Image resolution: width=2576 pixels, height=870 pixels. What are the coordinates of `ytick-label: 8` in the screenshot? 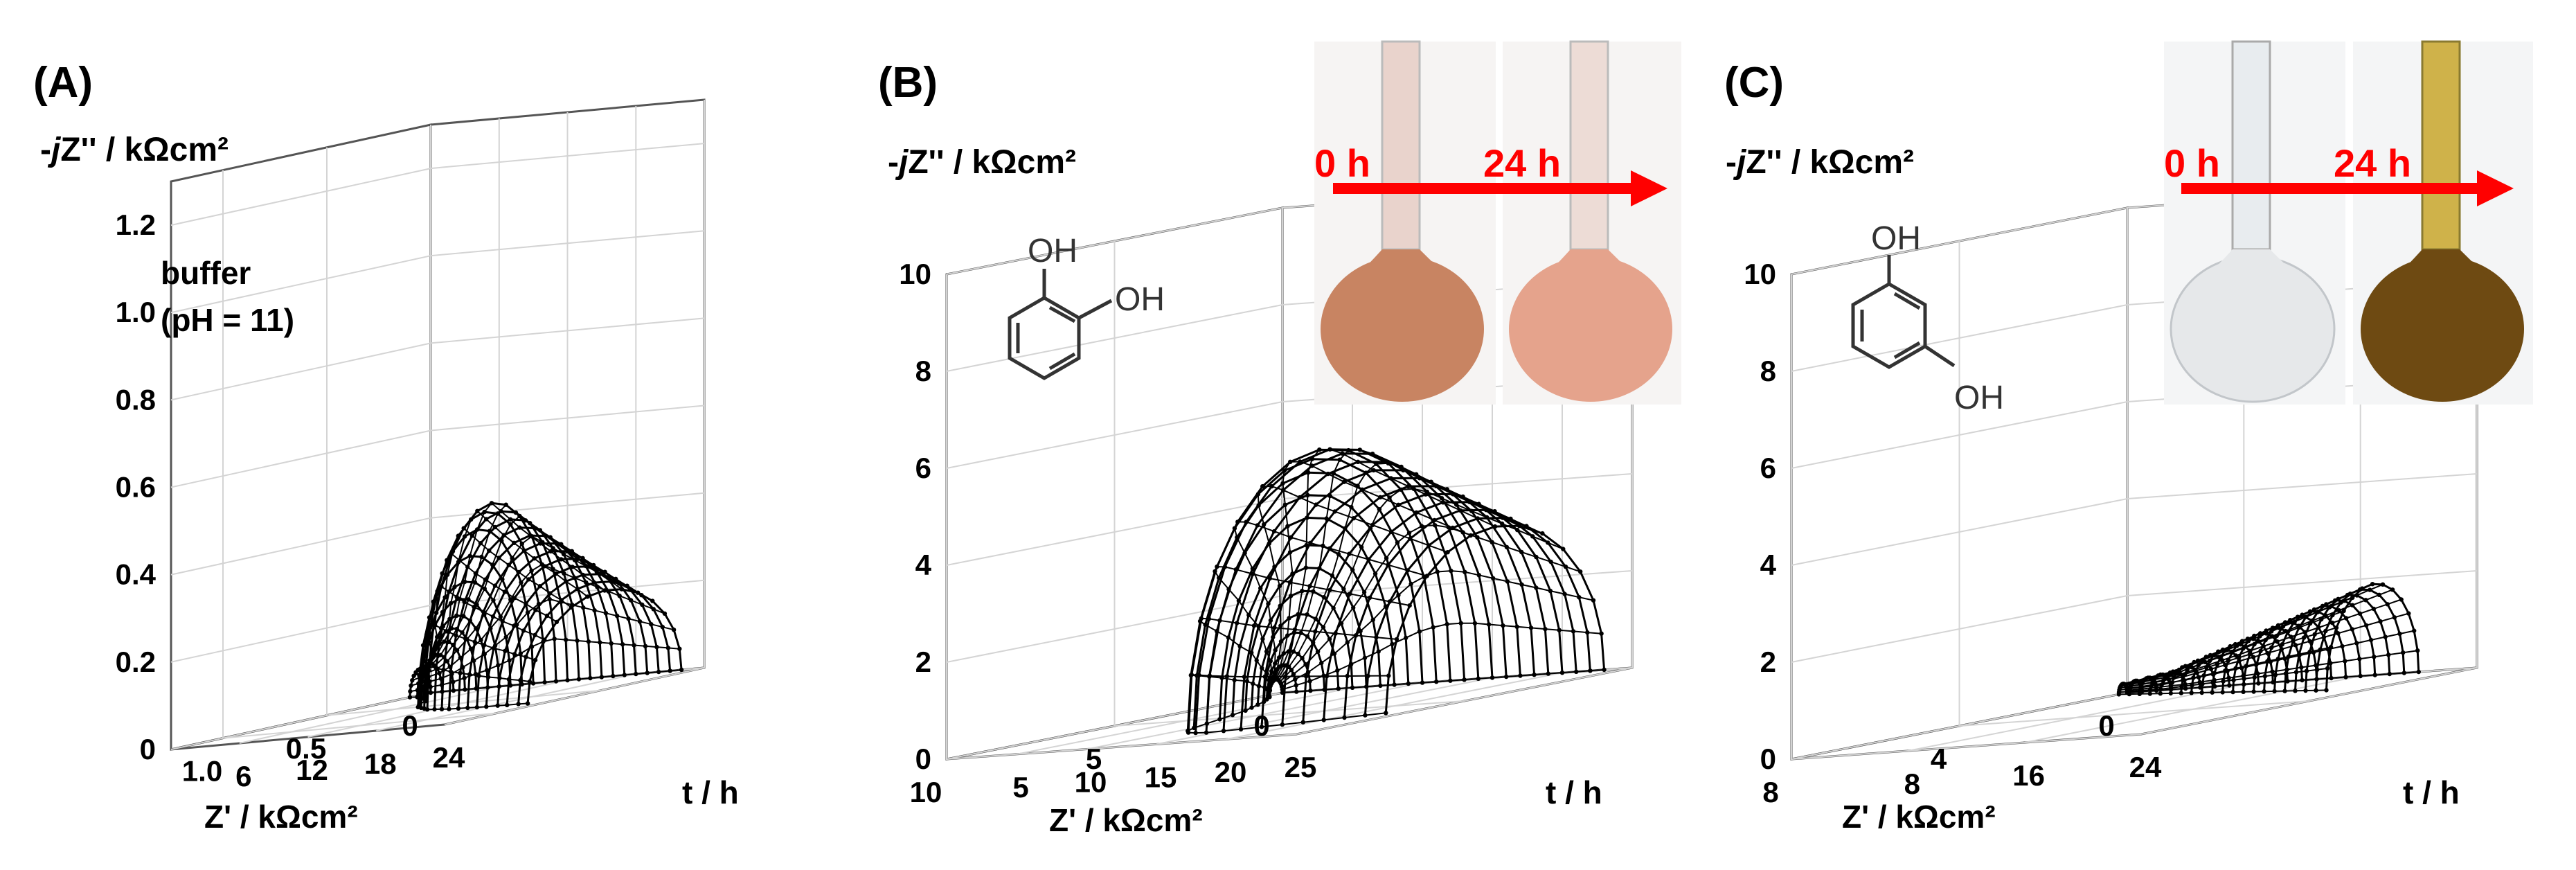 It's located at (923, 371).